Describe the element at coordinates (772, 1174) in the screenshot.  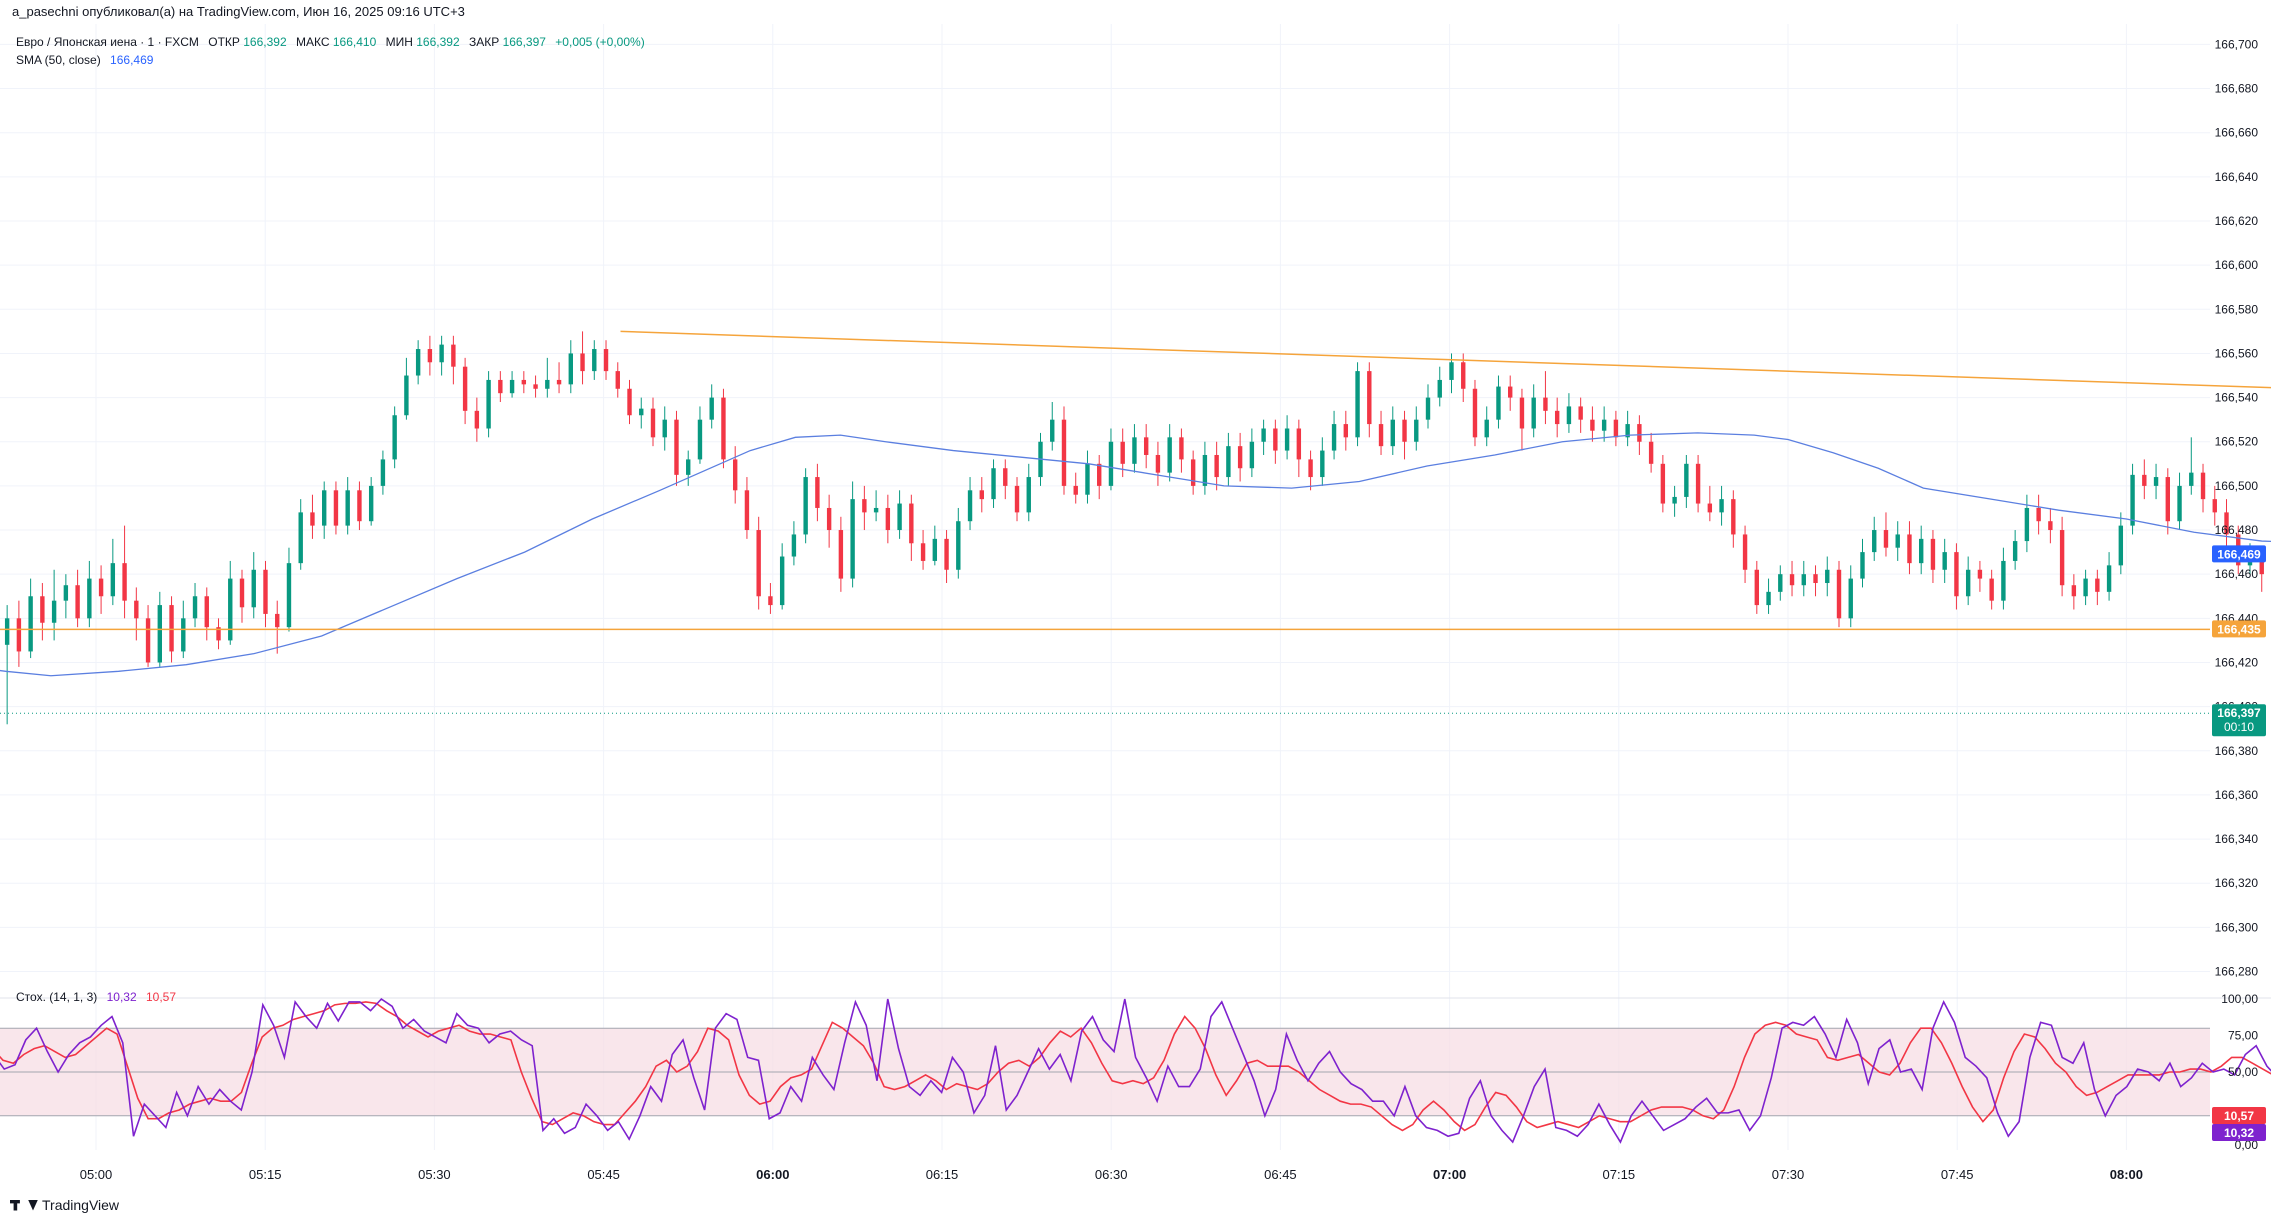
I see `time-tick-label: 06:00` at that location.